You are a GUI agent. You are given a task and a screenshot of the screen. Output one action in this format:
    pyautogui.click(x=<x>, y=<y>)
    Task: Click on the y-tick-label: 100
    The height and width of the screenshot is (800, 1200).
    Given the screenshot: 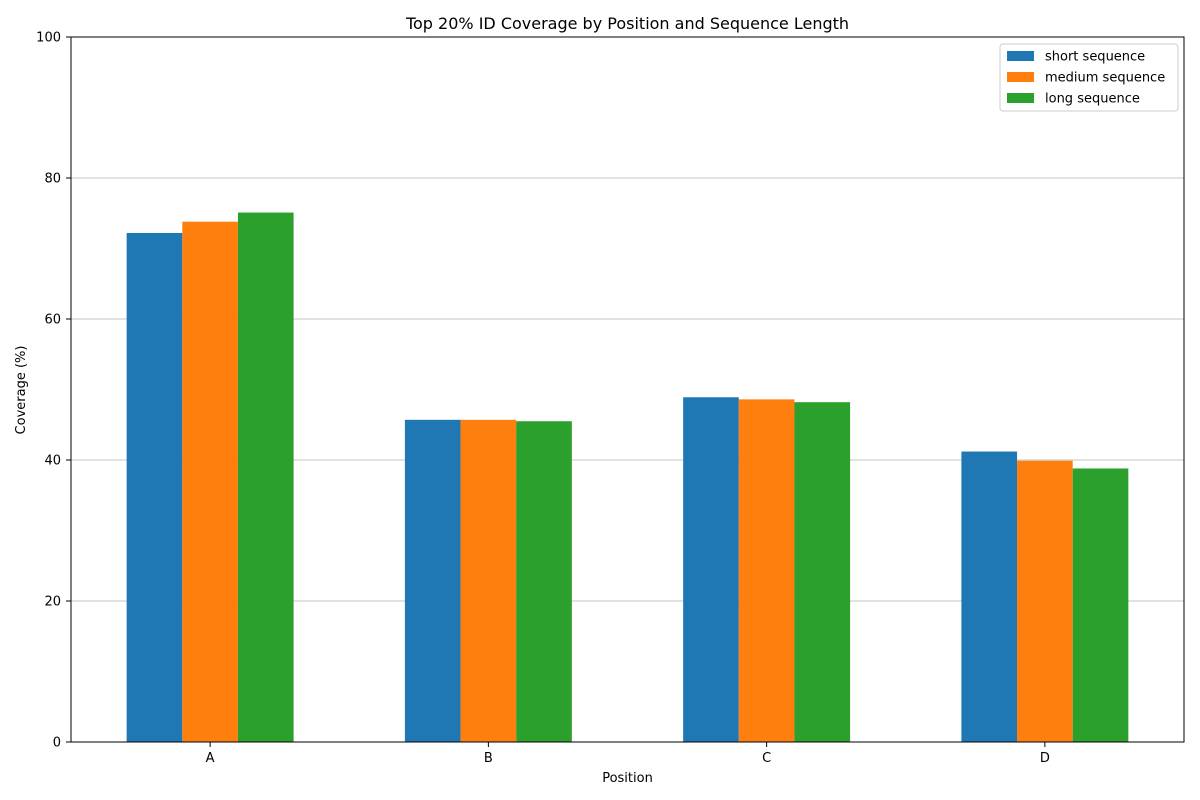 What is the action you would take?
    pyautogui.click(x=48, y=38)
    